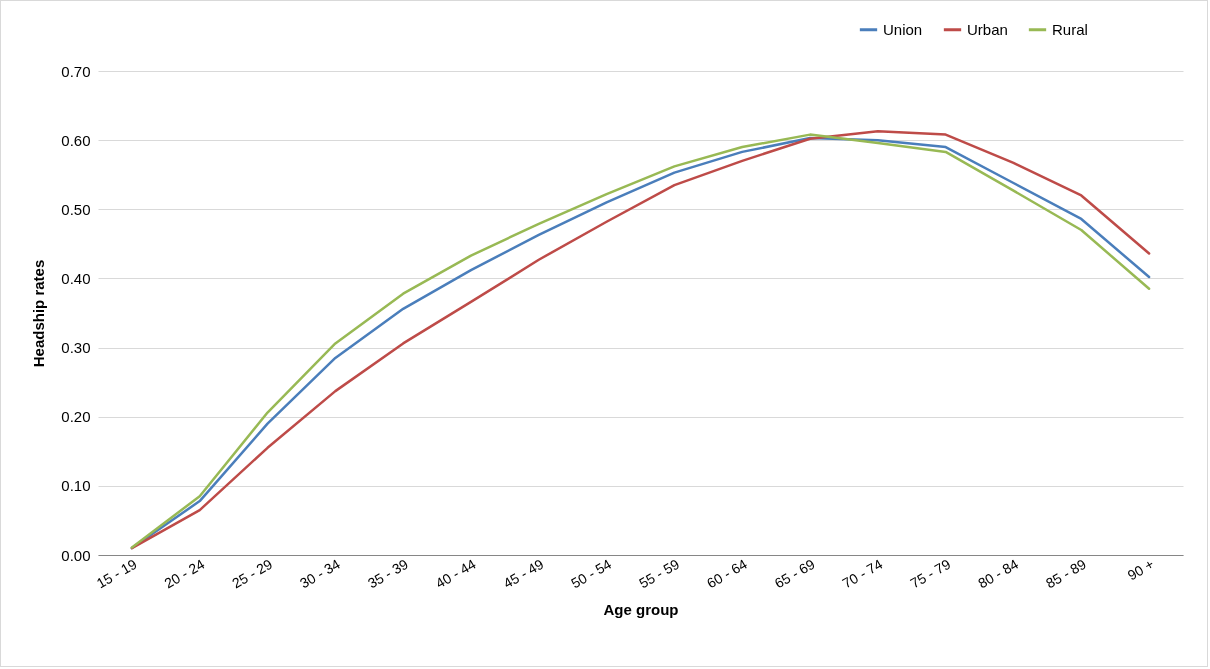 The height and width of the screenshot is (669, 1210). Describe the element at coordinates (1140, 569) in the screenshot. I see `x-tick-label: 90 +` at that location.